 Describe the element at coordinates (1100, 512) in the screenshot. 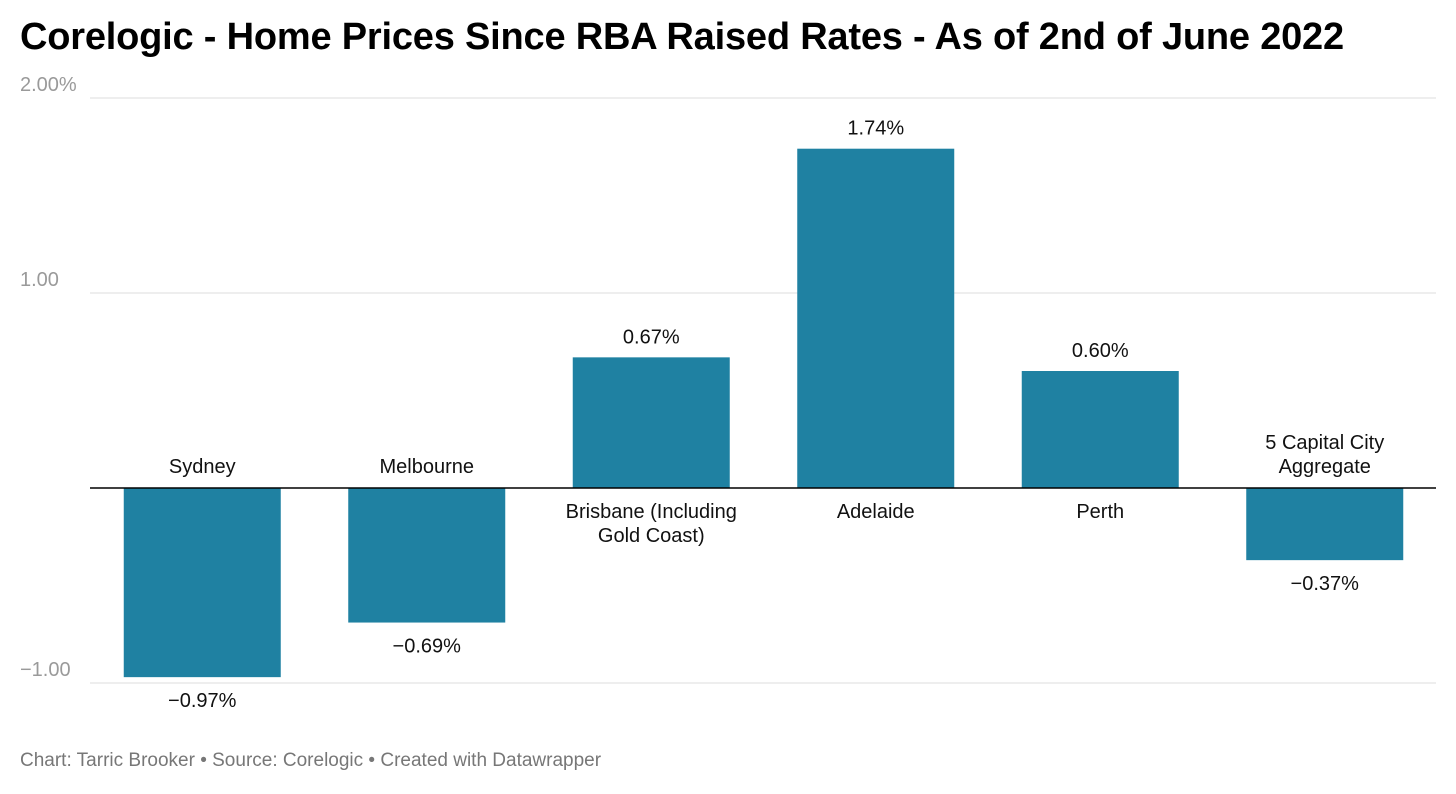

I see `category-label: Perth` at that location.